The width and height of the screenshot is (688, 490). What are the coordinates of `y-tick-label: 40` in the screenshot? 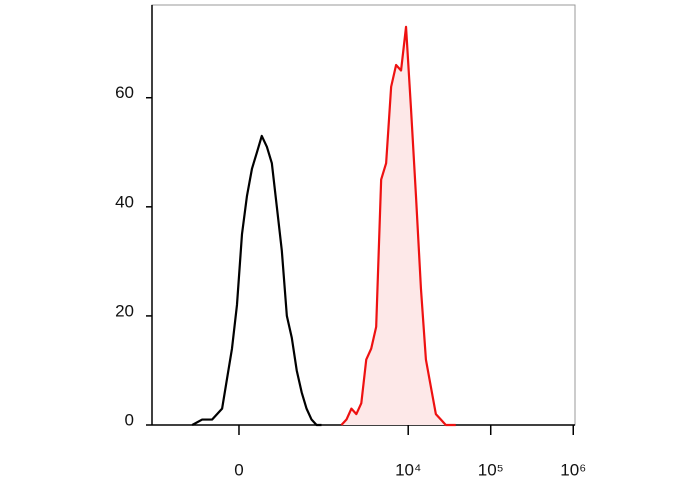 It's located at (124, 201).